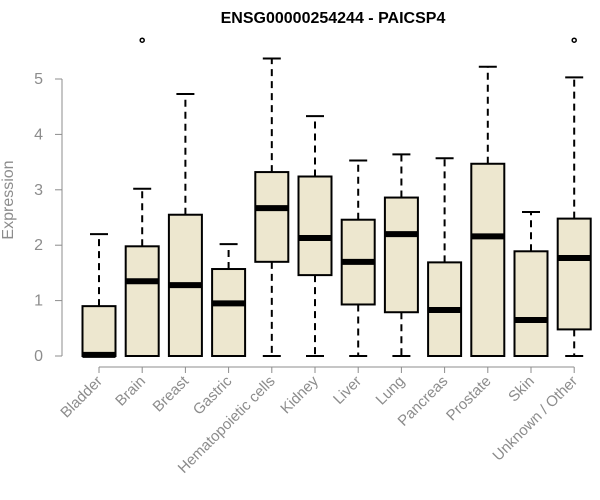  I want to click on box-kidney, so click(315, 236).